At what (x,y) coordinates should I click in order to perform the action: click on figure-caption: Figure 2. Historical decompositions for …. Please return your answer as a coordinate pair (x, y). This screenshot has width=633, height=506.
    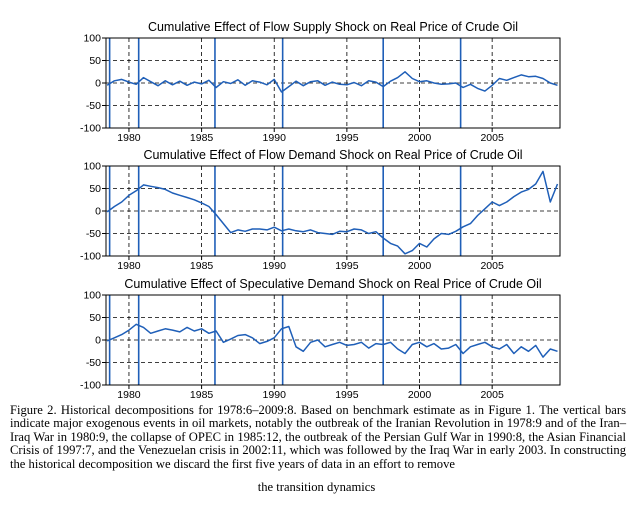
    Looking at the image, I should click on (318, 437).